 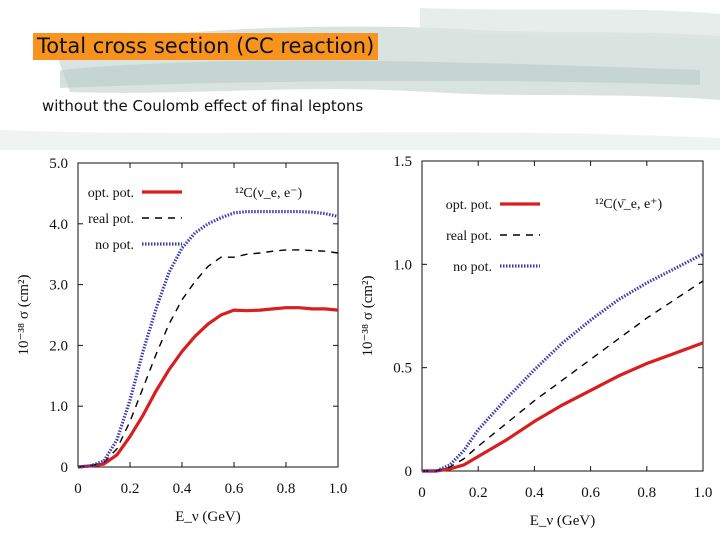 What do you see at coordinates (58, 164) in the screenshot?
I see `y-tick-label: 5.0` at bounding box center [58, 164].